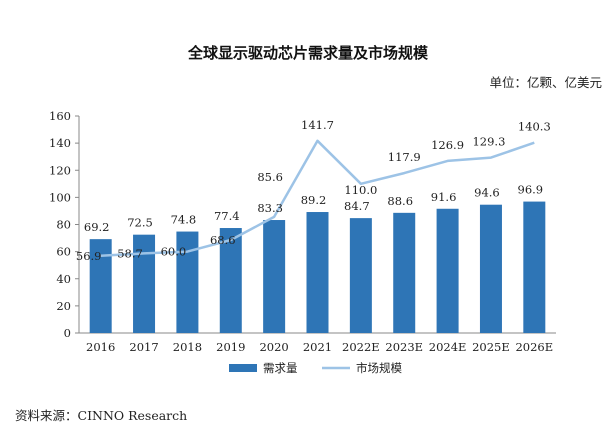 This screenshot has height=428, width=616. I want to click on x-tick-label: 2022E, so click(361, 347).